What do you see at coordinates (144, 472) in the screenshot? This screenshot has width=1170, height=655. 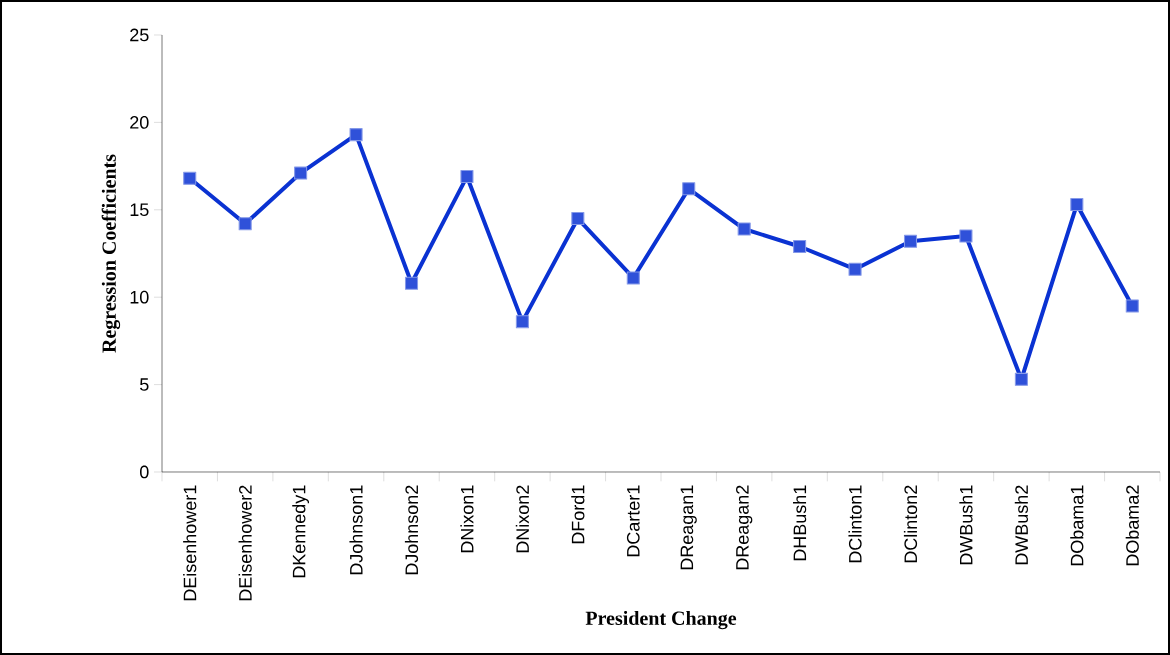 I see `y-tick-label: 0` at bounding box center [144, 472].